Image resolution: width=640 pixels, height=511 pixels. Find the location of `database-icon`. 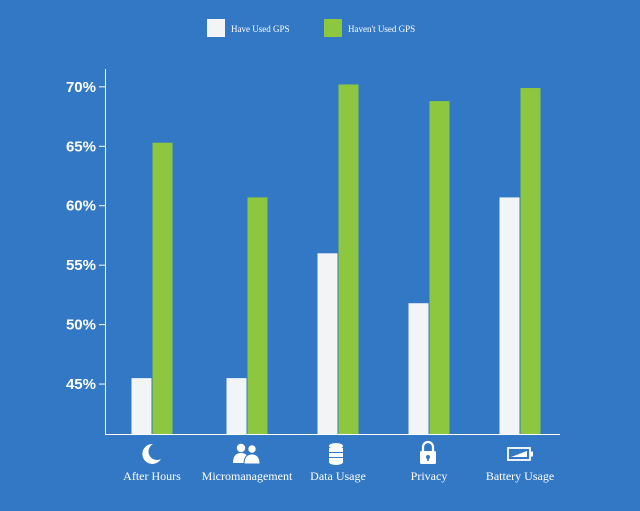

database-icon is located at coordinates (336, 454).